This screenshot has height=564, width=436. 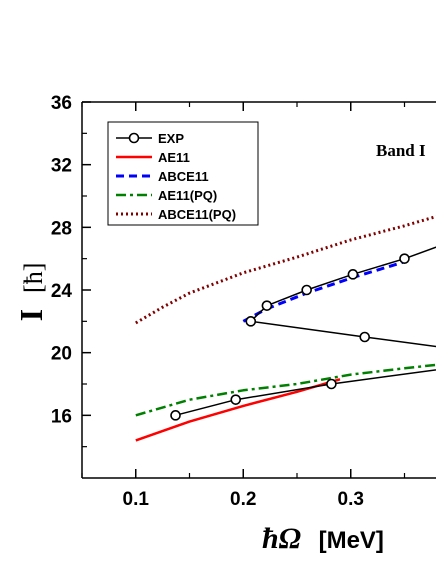 What do you see at coordinates (401, 150) in the screenshot?
I see `band-label: Band I` at bounding box center [401, 150].